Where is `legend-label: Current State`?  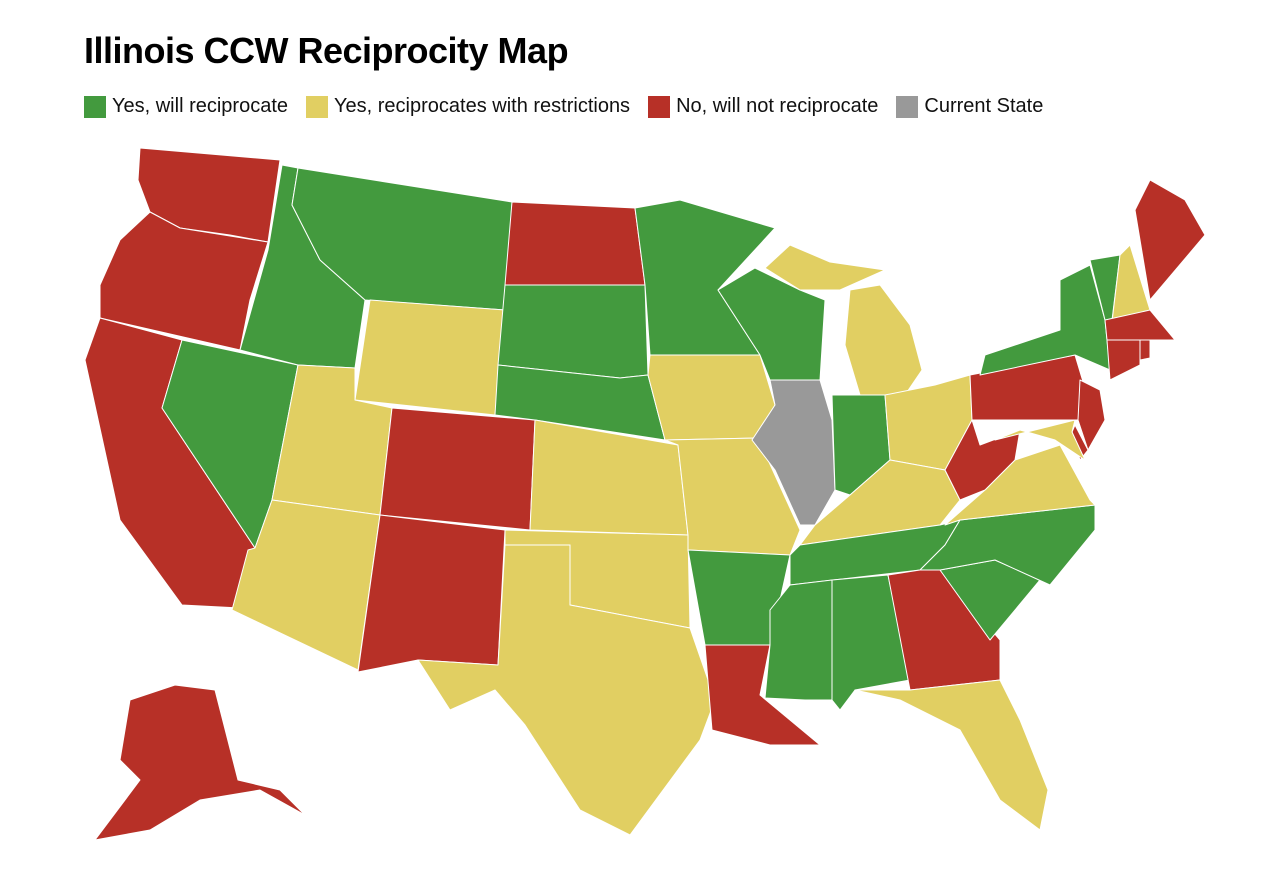
legend-label: Current State is located at coordinates (984, 106).